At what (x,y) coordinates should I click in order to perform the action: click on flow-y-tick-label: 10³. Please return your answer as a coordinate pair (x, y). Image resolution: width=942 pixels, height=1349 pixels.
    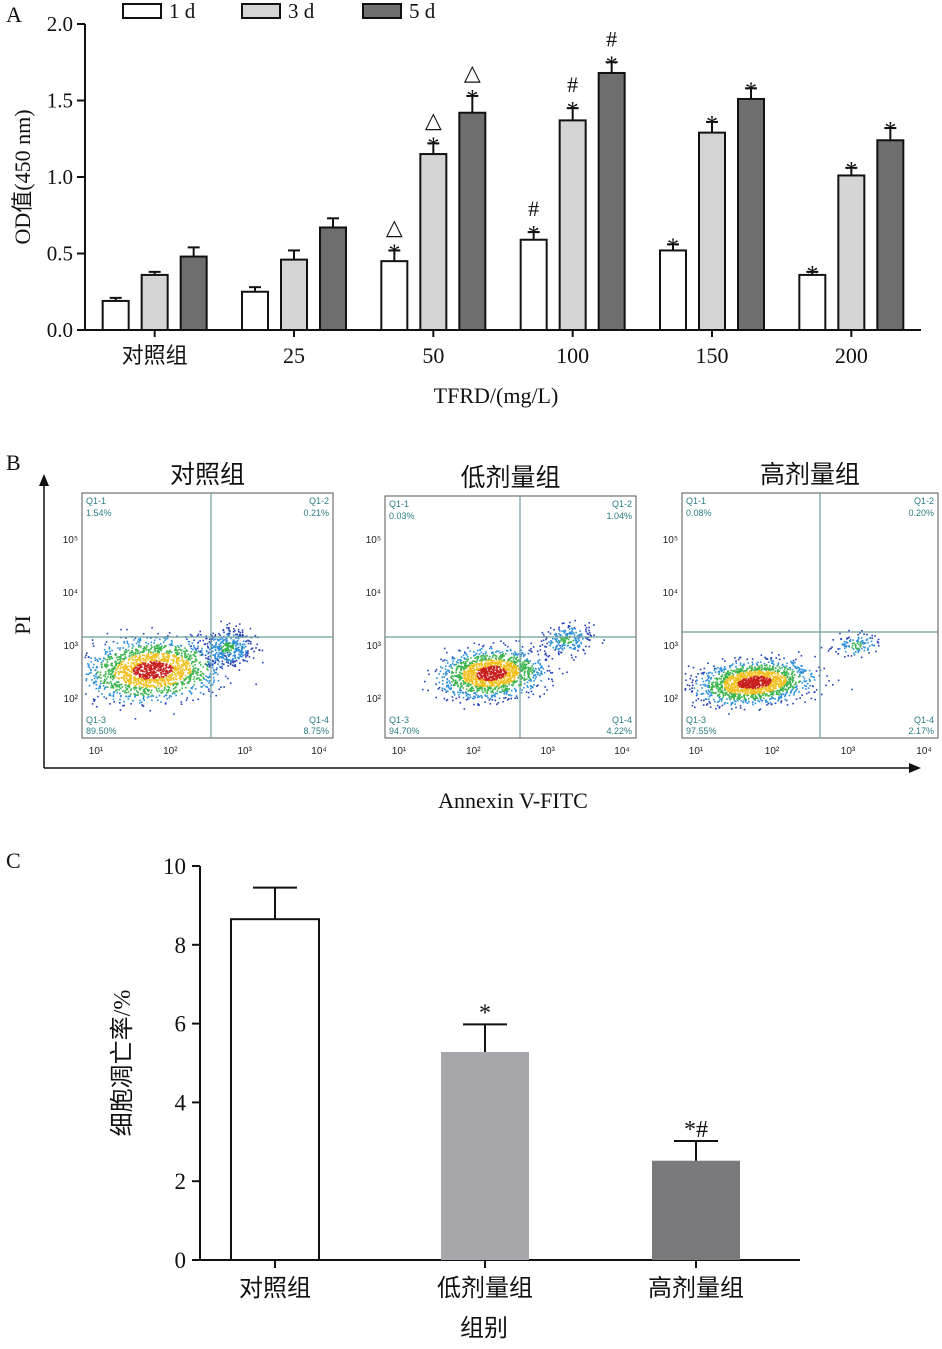
    Looking at the image, I should click on (71, 646).